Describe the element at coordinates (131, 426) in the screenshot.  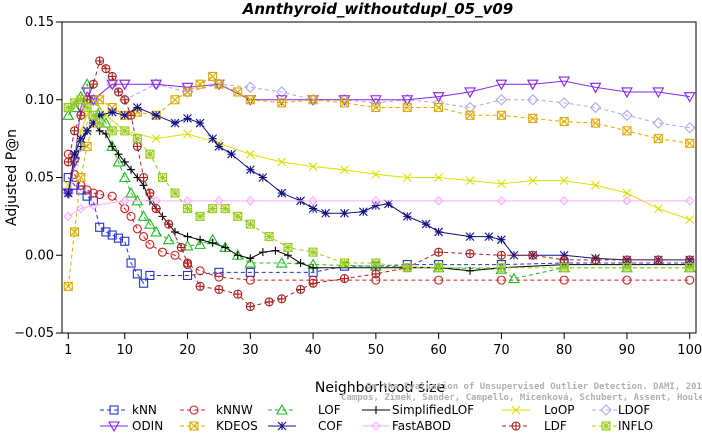
I see `legend-entry-odin: ODIN` at that location.